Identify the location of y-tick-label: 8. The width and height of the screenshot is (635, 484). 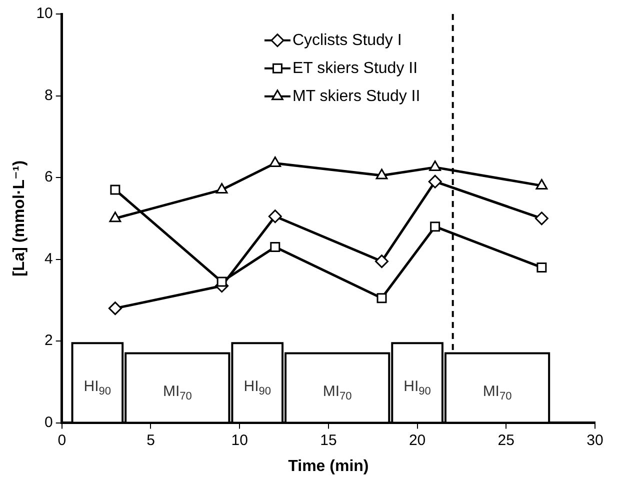
(48, 95).